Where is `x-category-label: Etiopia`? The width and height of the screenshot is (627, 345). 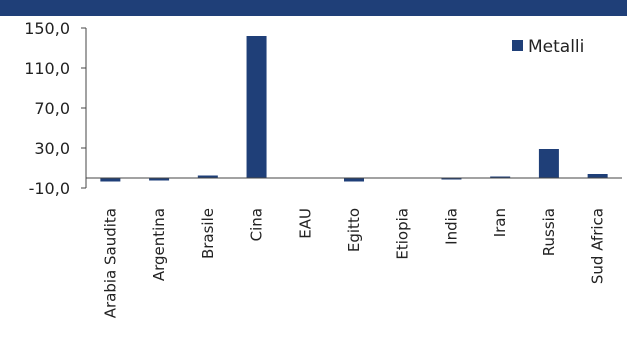 x-category-label: Etiopia is located at coordinates (403, 234).